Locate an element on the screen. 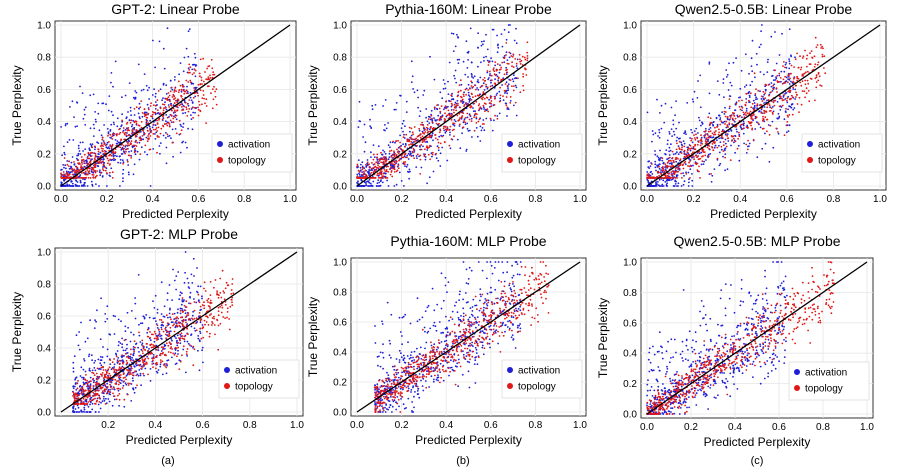 The image size is (897, 470). y-tick-label: 0.2 is located at coordinates (630, 154).